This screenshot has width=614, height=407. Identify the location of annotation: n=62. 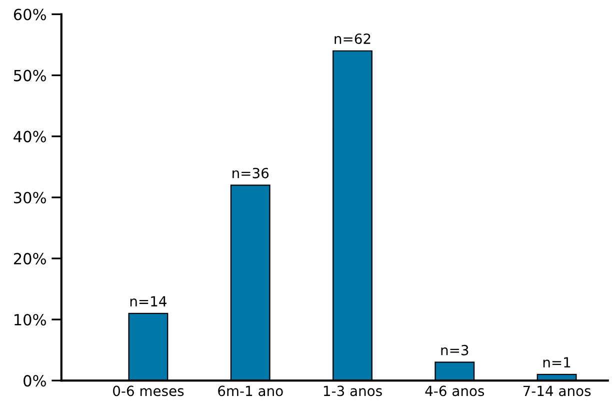
(352, 39).